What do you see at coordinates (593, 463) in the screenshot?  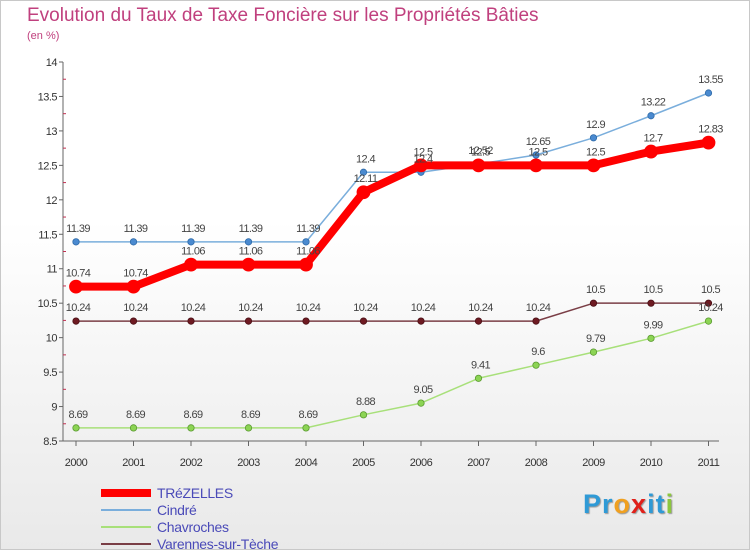 I see `x-tick-label: 2009` at bounding box center [593, 463].